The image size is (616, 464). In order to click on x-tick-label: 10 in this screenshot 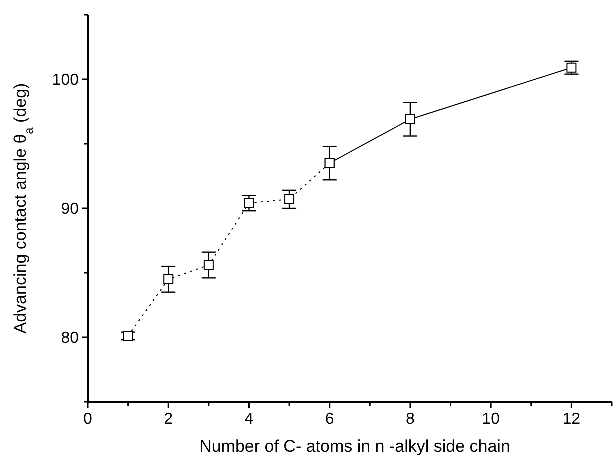, I will do `click(491, 419)`.